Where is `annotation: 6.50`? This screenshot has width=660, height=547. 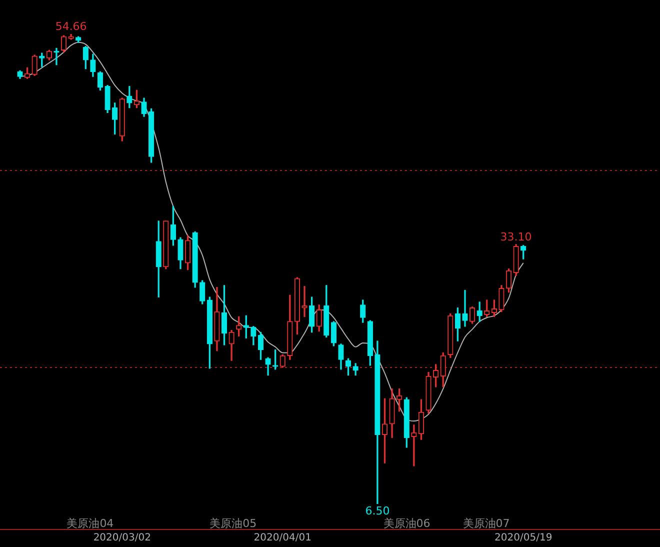
annotation: 6.50 is located at coordinates (377, 511).